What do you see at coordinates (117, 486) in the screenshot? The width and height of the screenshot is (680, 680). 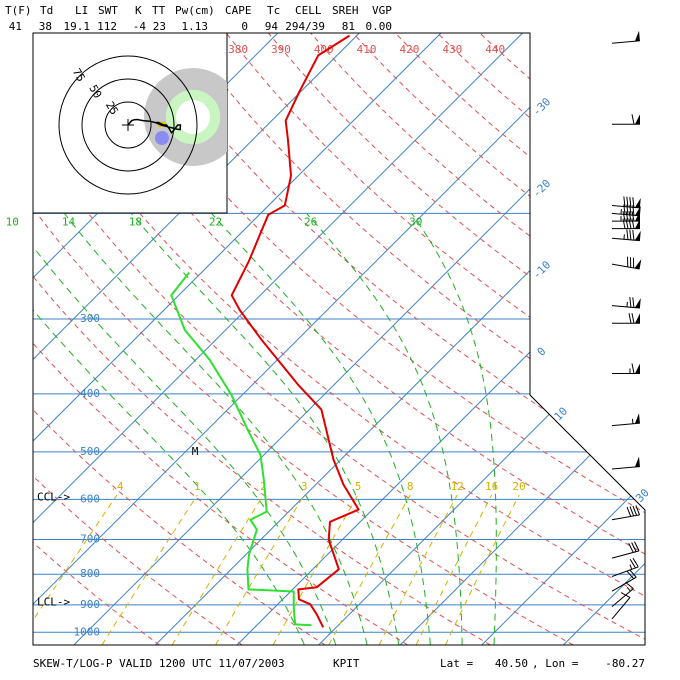 I see `mixing-ratio-label: .4` at bounding box center [117, 486].